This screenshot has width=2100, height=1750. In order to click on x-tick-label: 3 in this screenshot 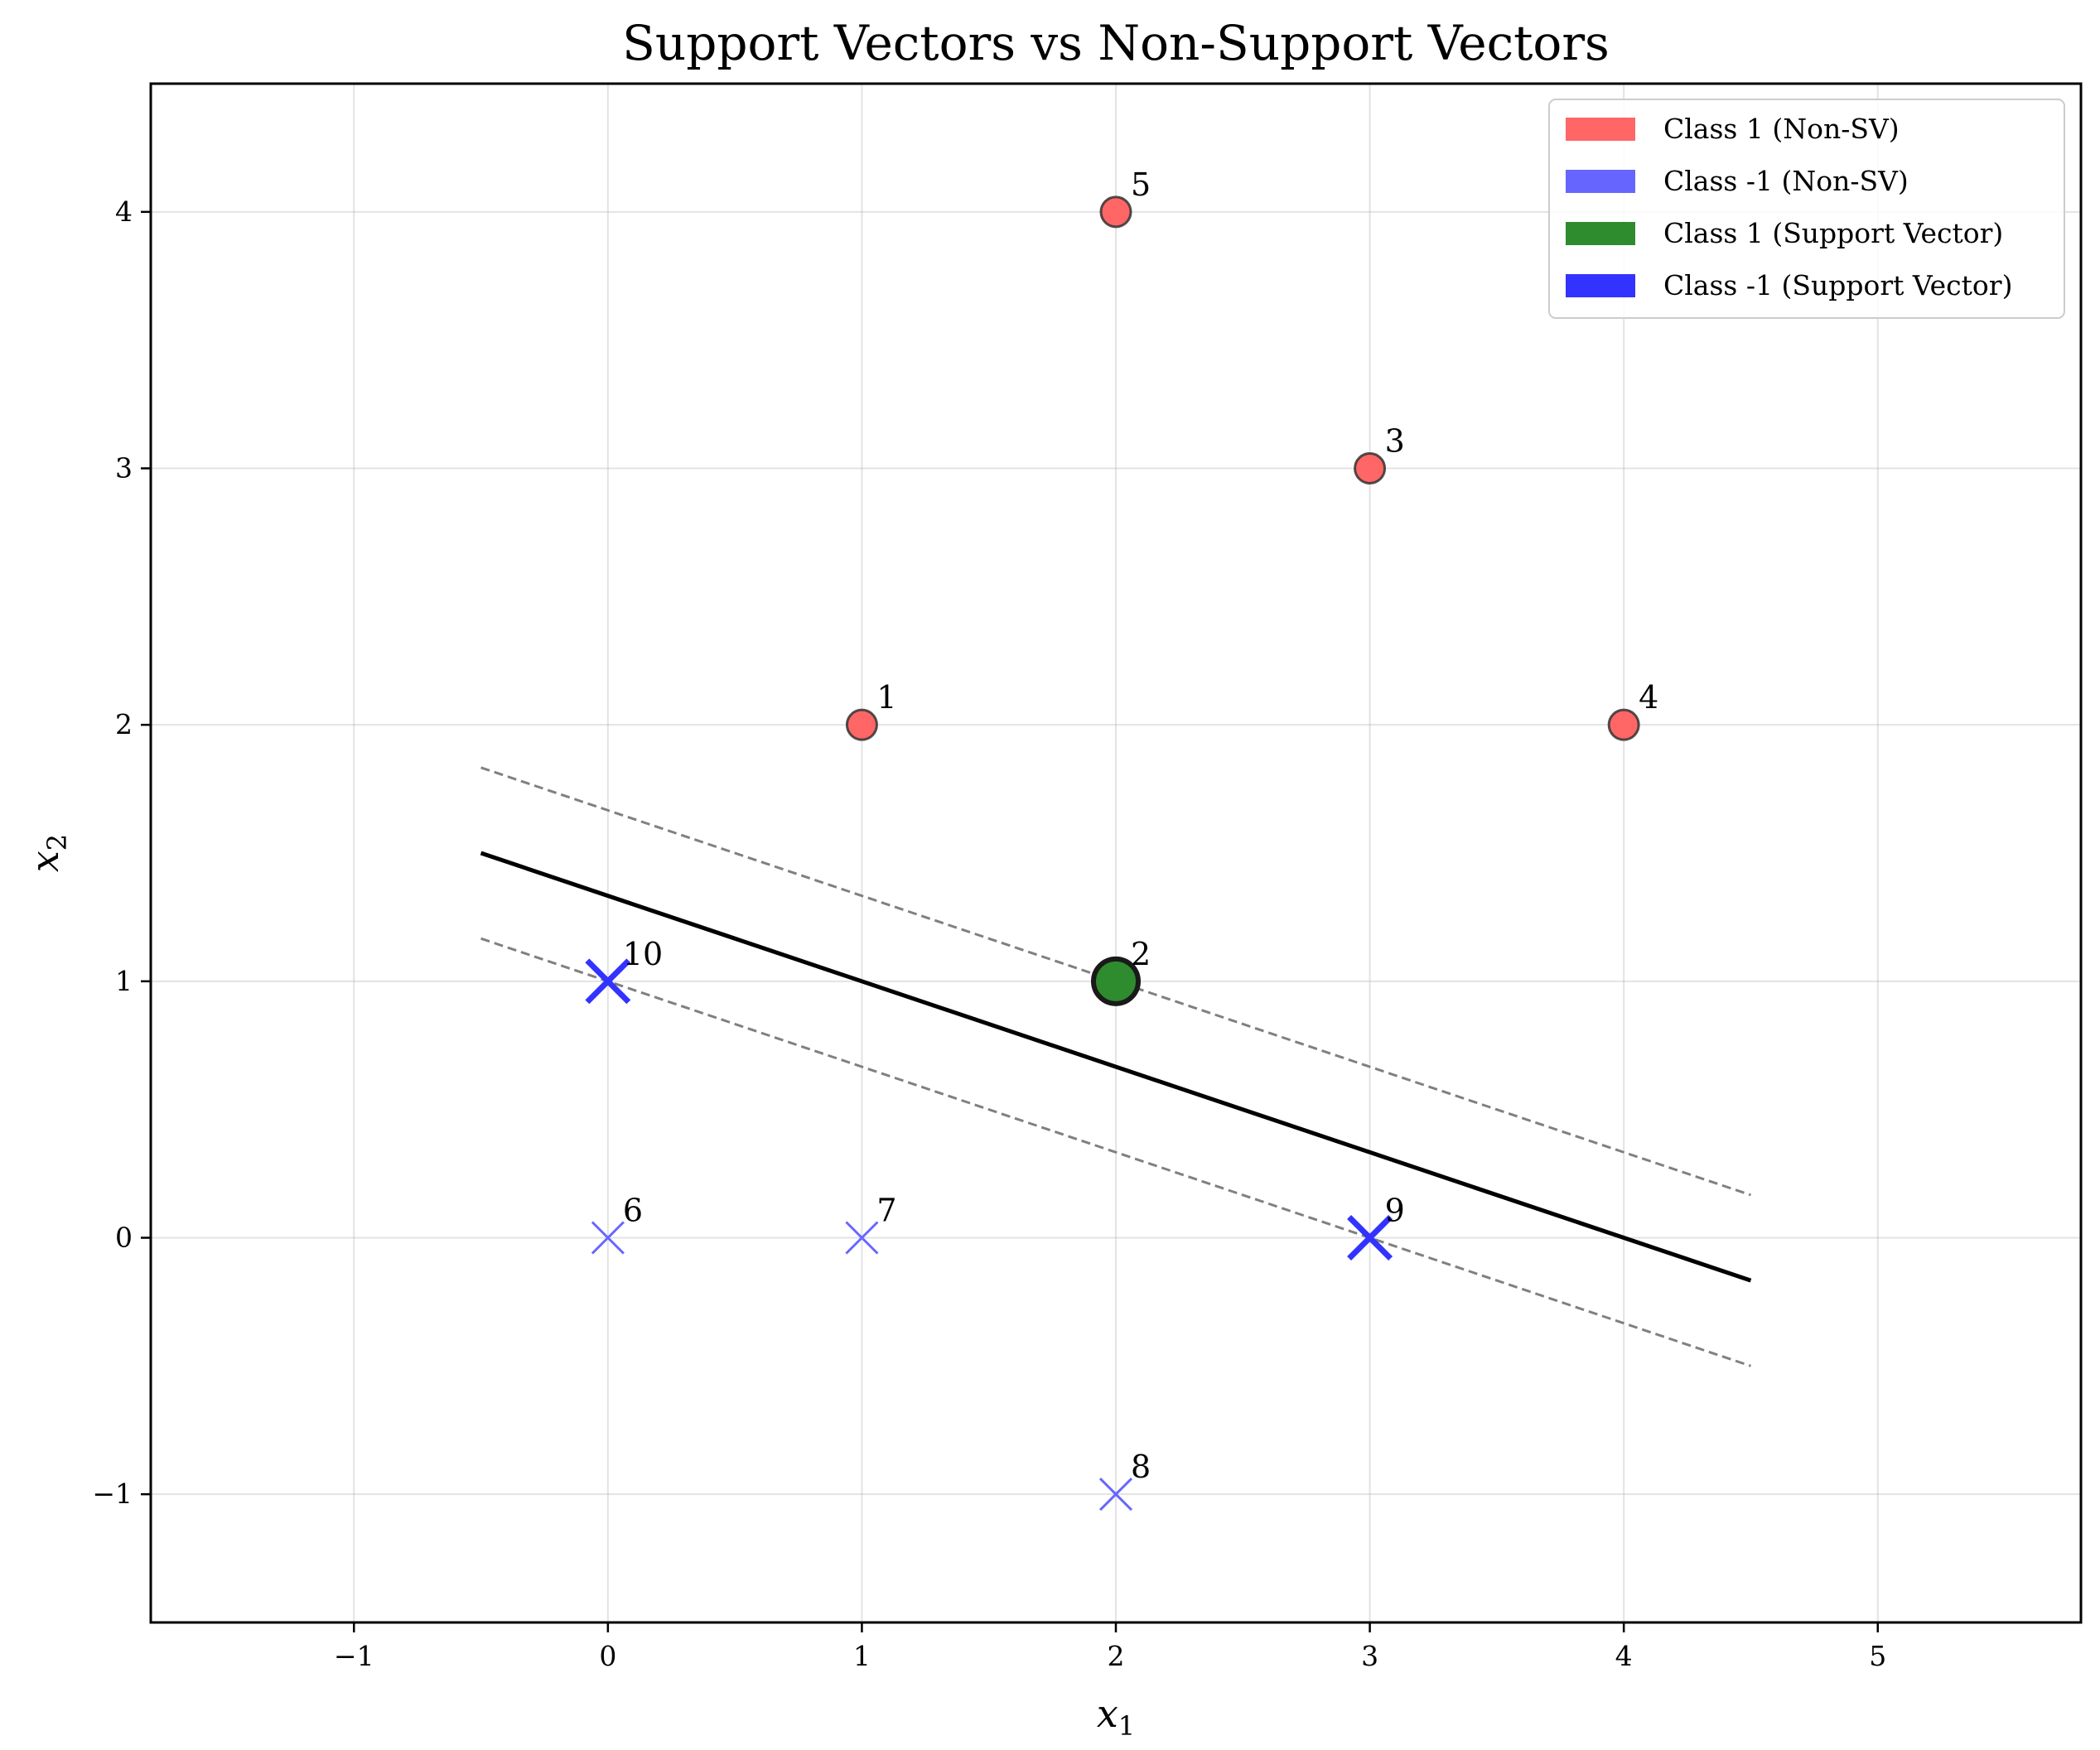, I will do `click(1369, 1656)`.